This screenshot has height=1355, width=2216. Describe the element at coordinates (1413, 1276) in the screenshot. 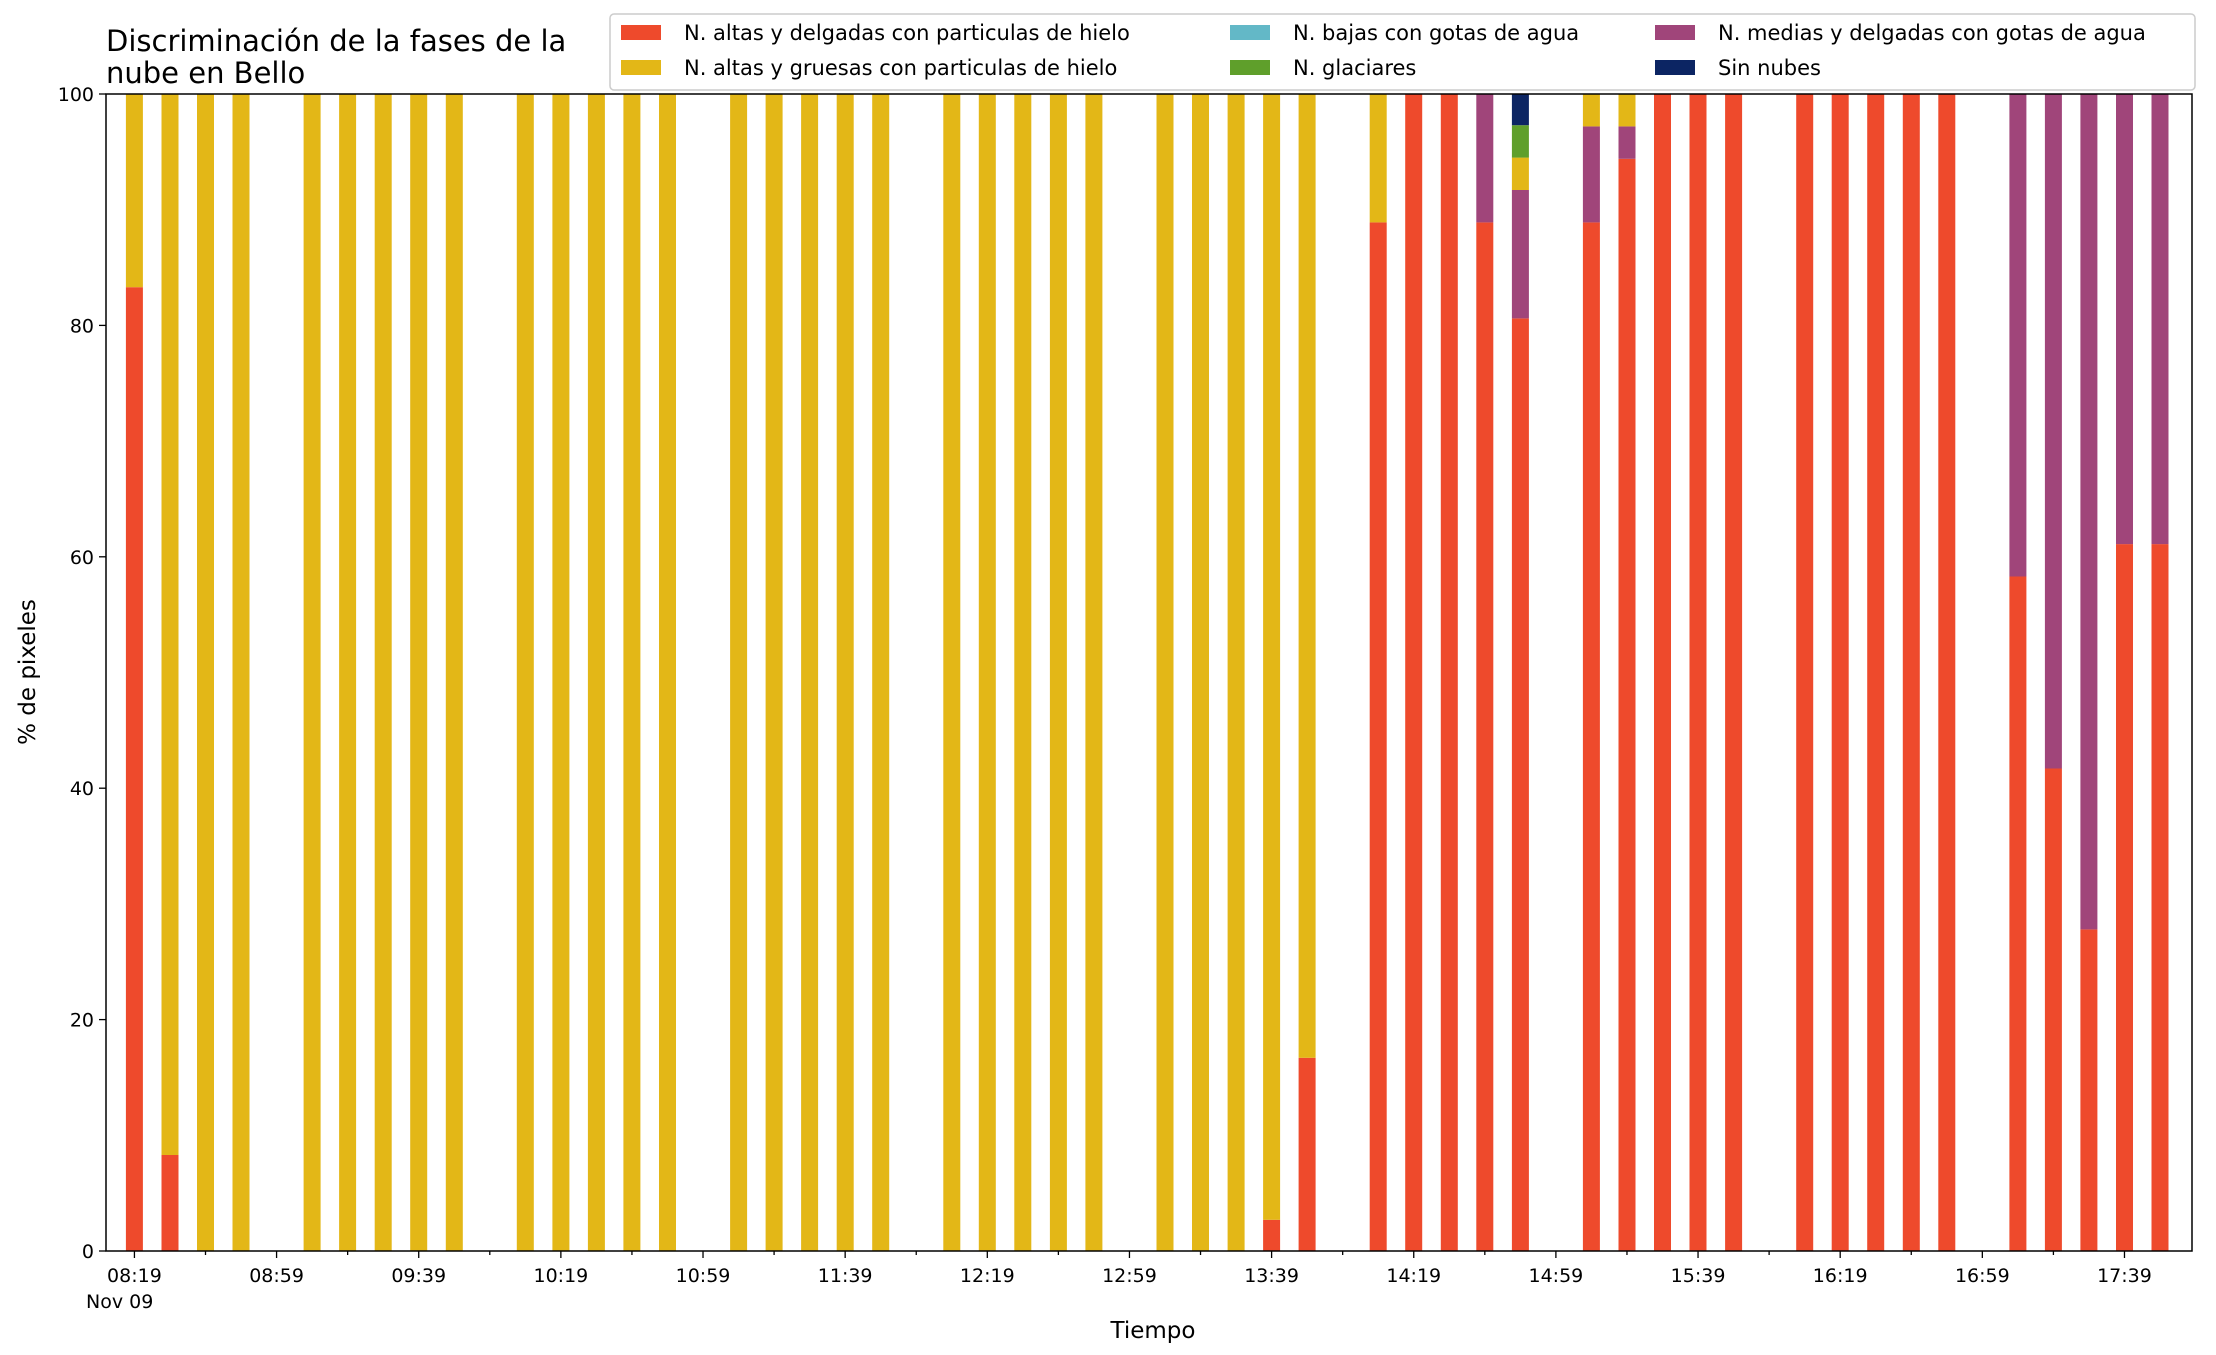

I see `x-tick-label: 14:19` at that location.